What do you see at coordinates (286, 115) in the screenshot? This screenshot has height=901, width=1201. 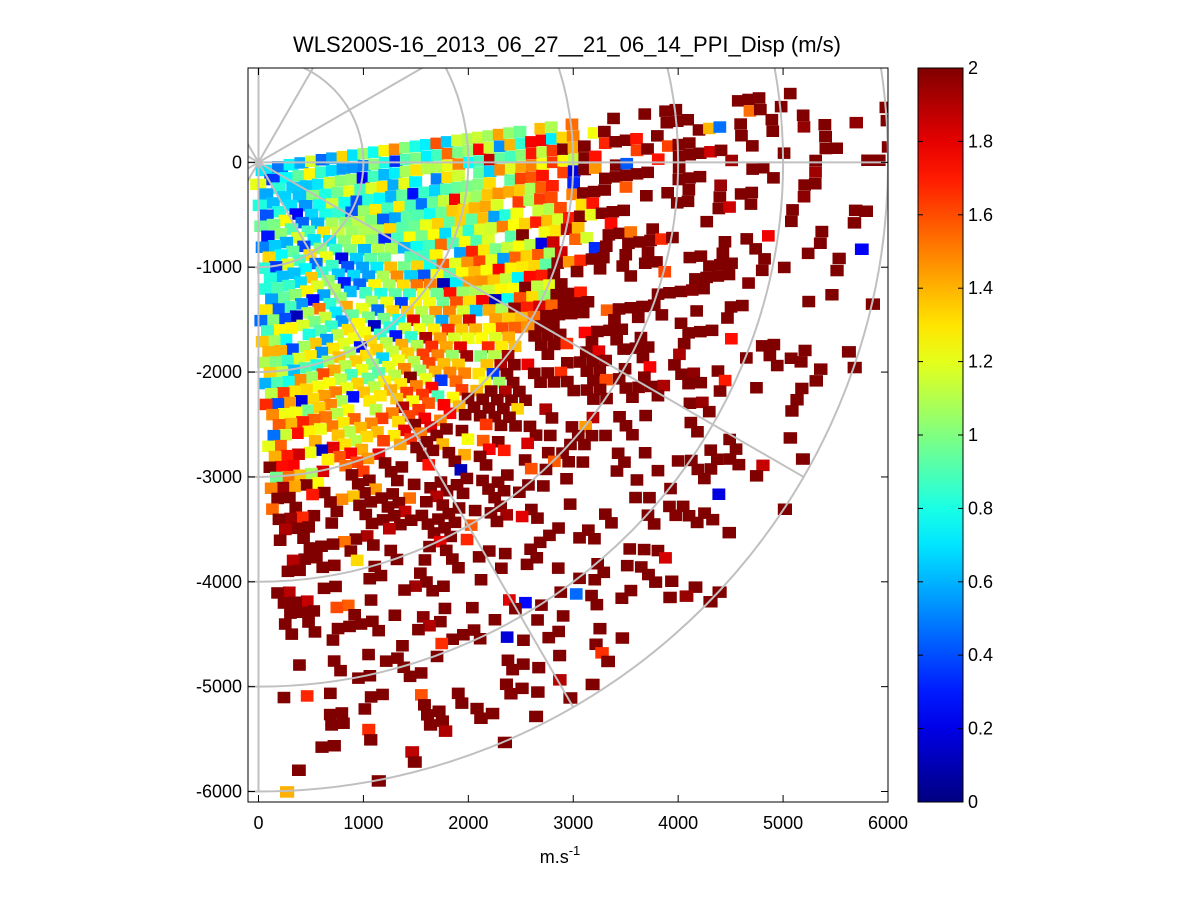 I see `polar-spoke` at bounding box center [286, 115].